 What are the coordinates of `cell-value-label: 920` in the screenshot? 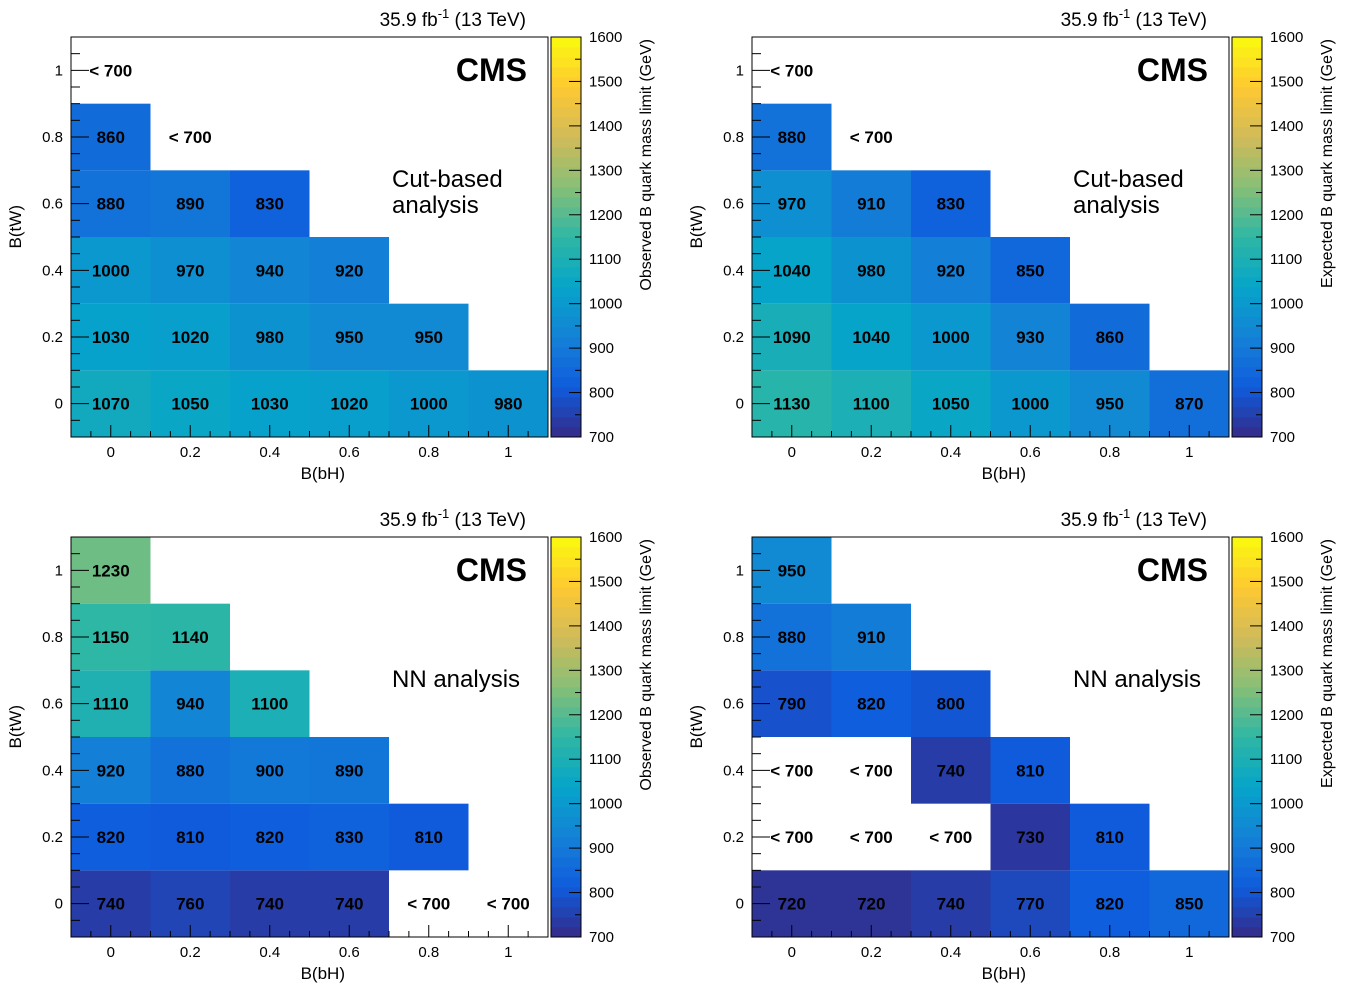 It's located at (111, 770).